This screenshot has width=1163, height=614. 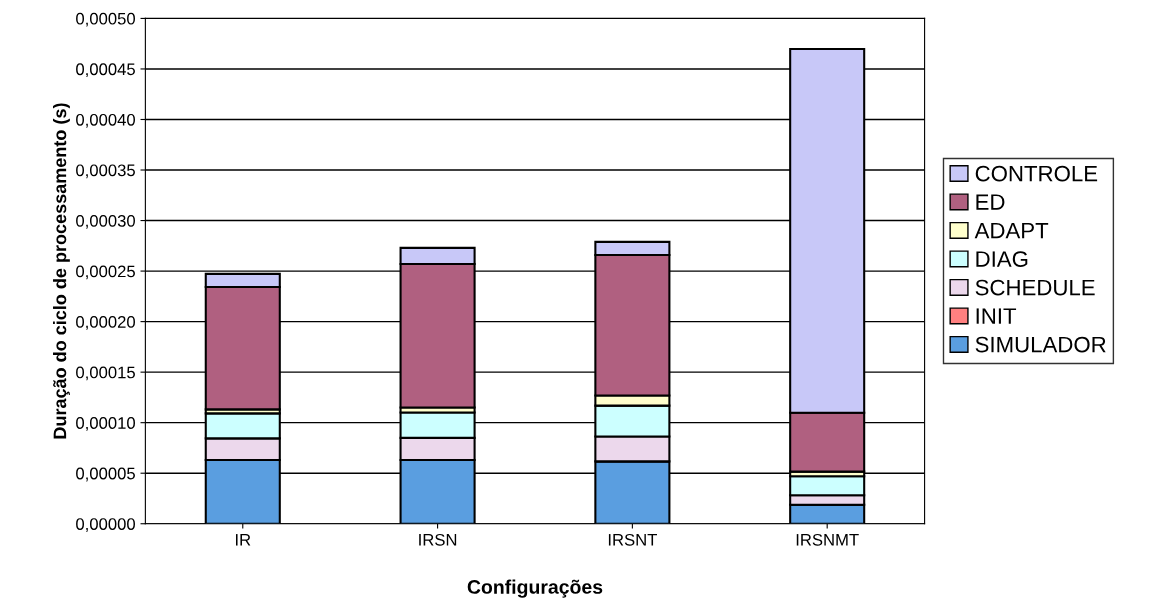 What do you see at coordinates (106, 424) in the screenshot?
I see `y-tick-label: 0,00010` at bounding box center [106, 424].